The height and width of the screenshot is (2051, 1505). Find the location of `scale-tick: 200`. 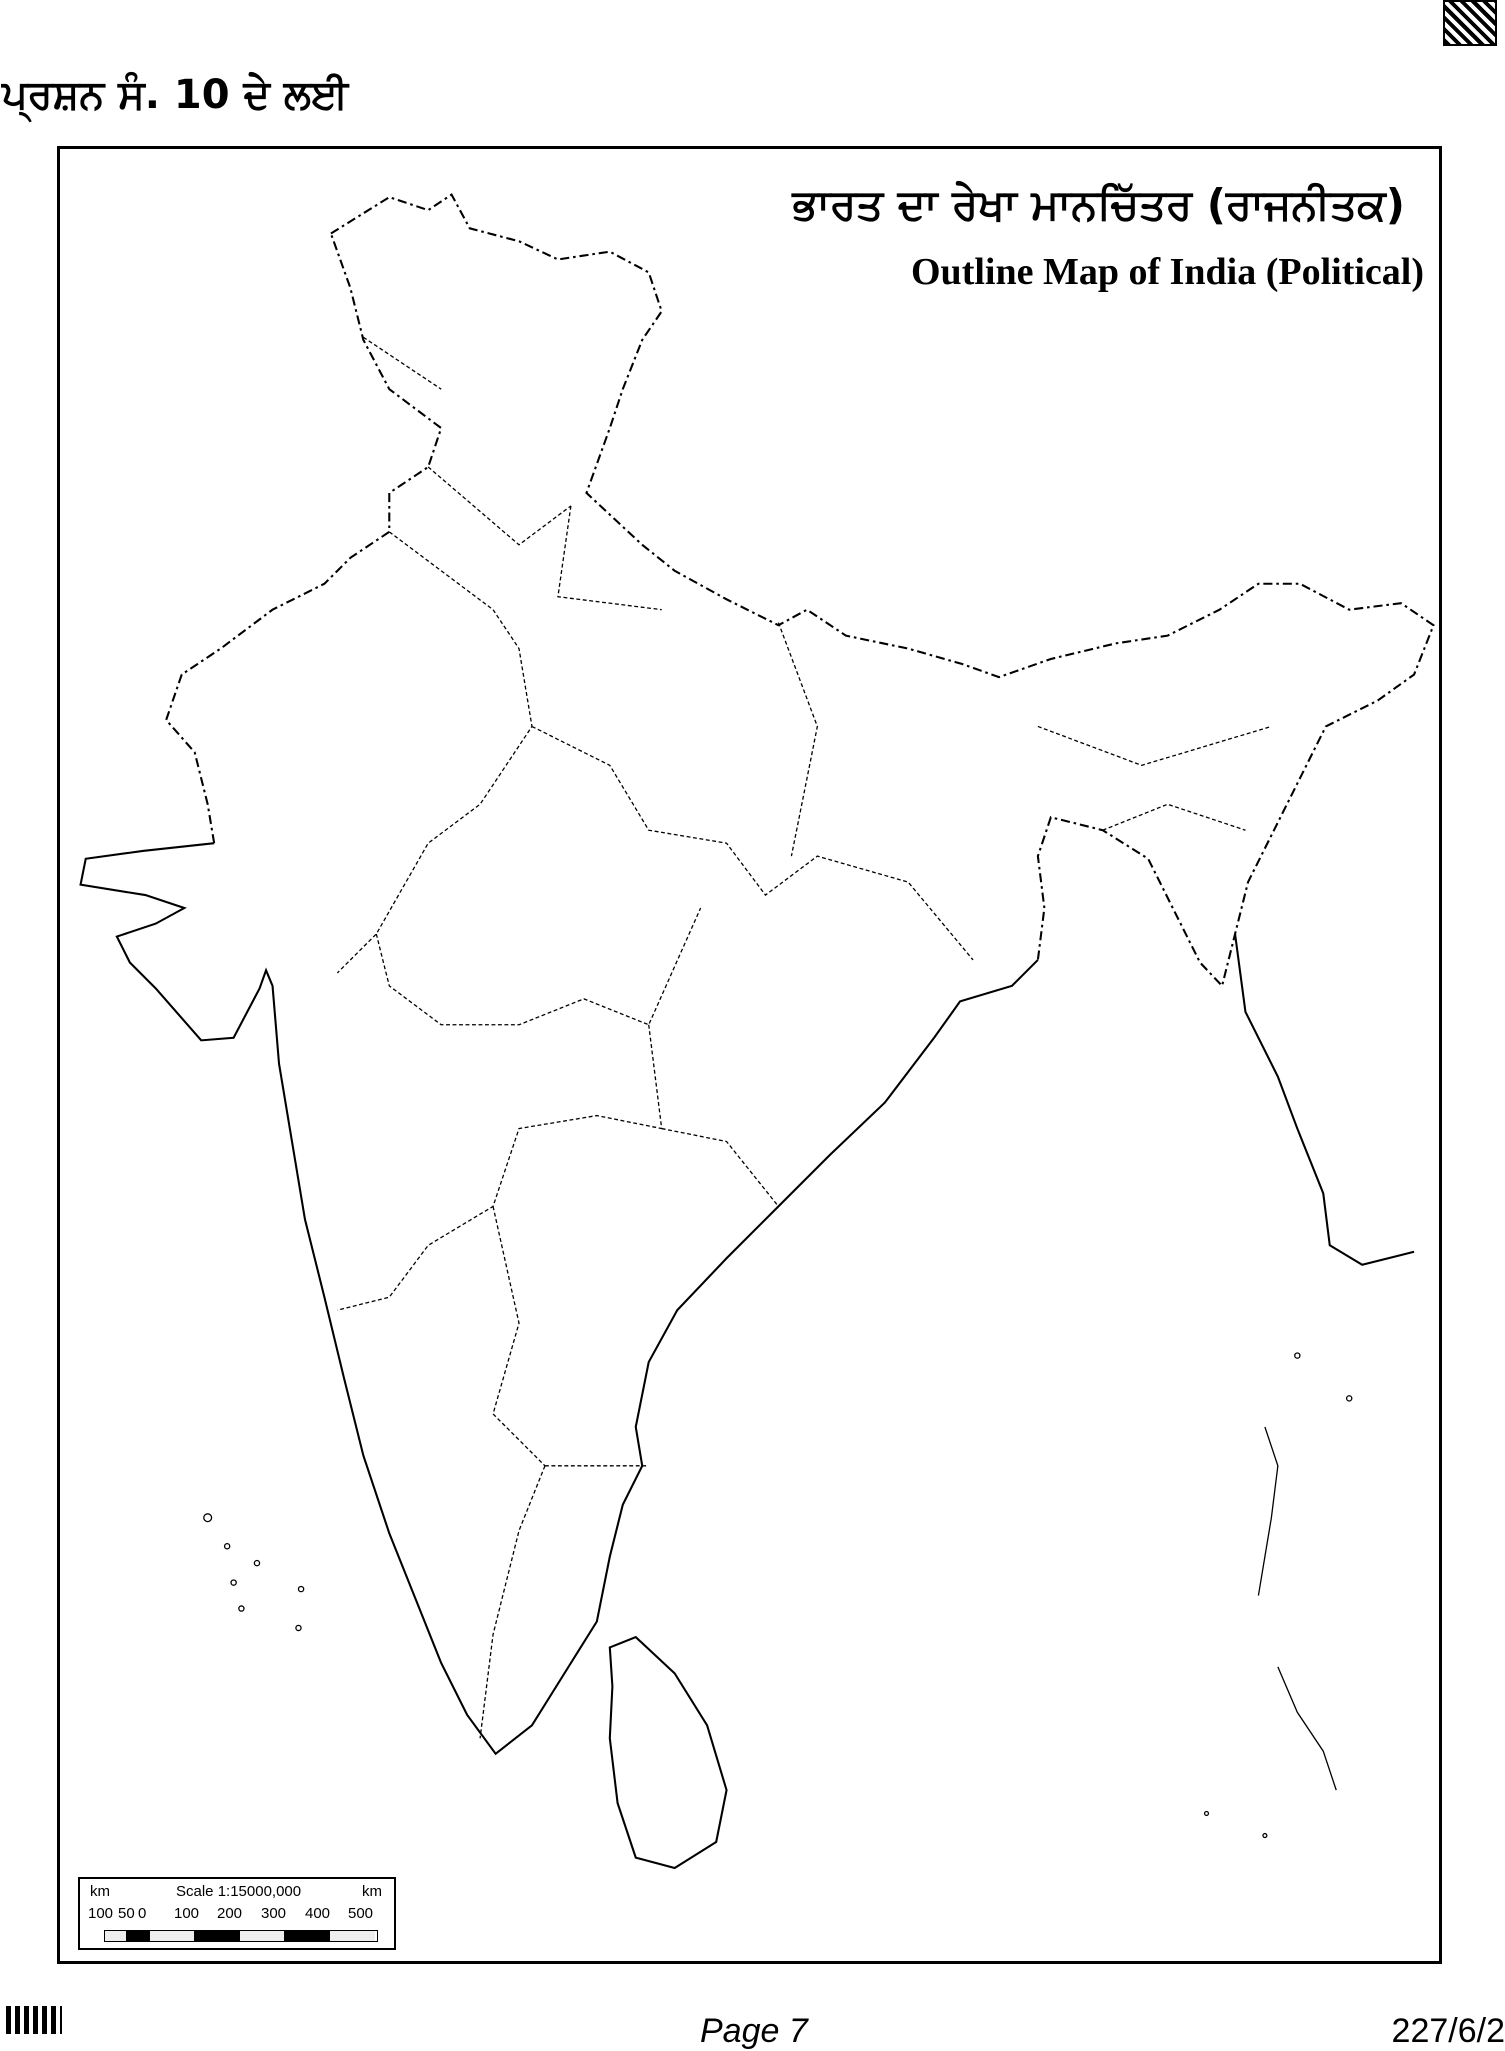

scale-tick: 200 is located at coordinates (230, 1913).